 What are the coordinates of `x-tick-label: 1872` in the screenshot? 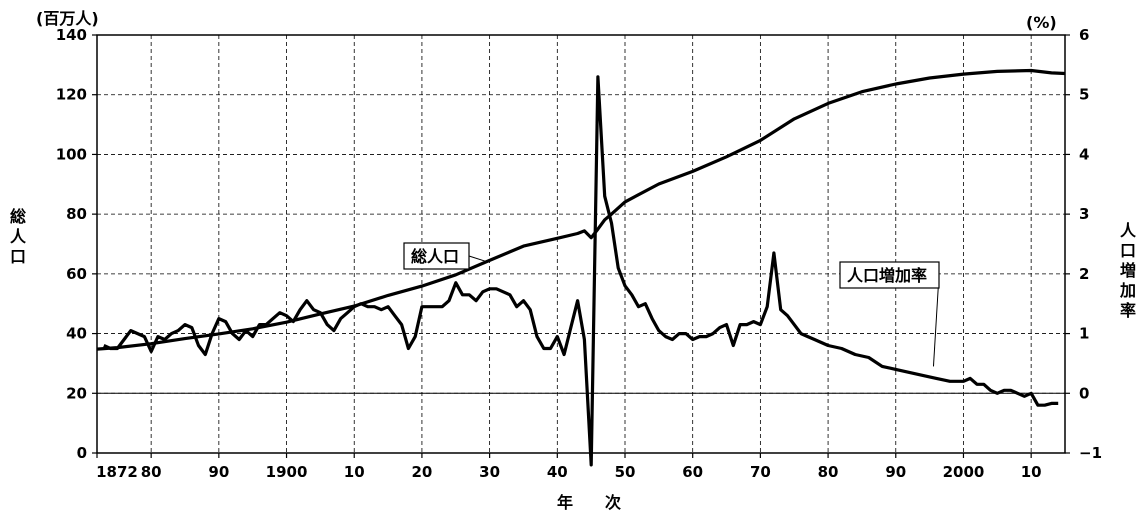 It's located at (117, 472).